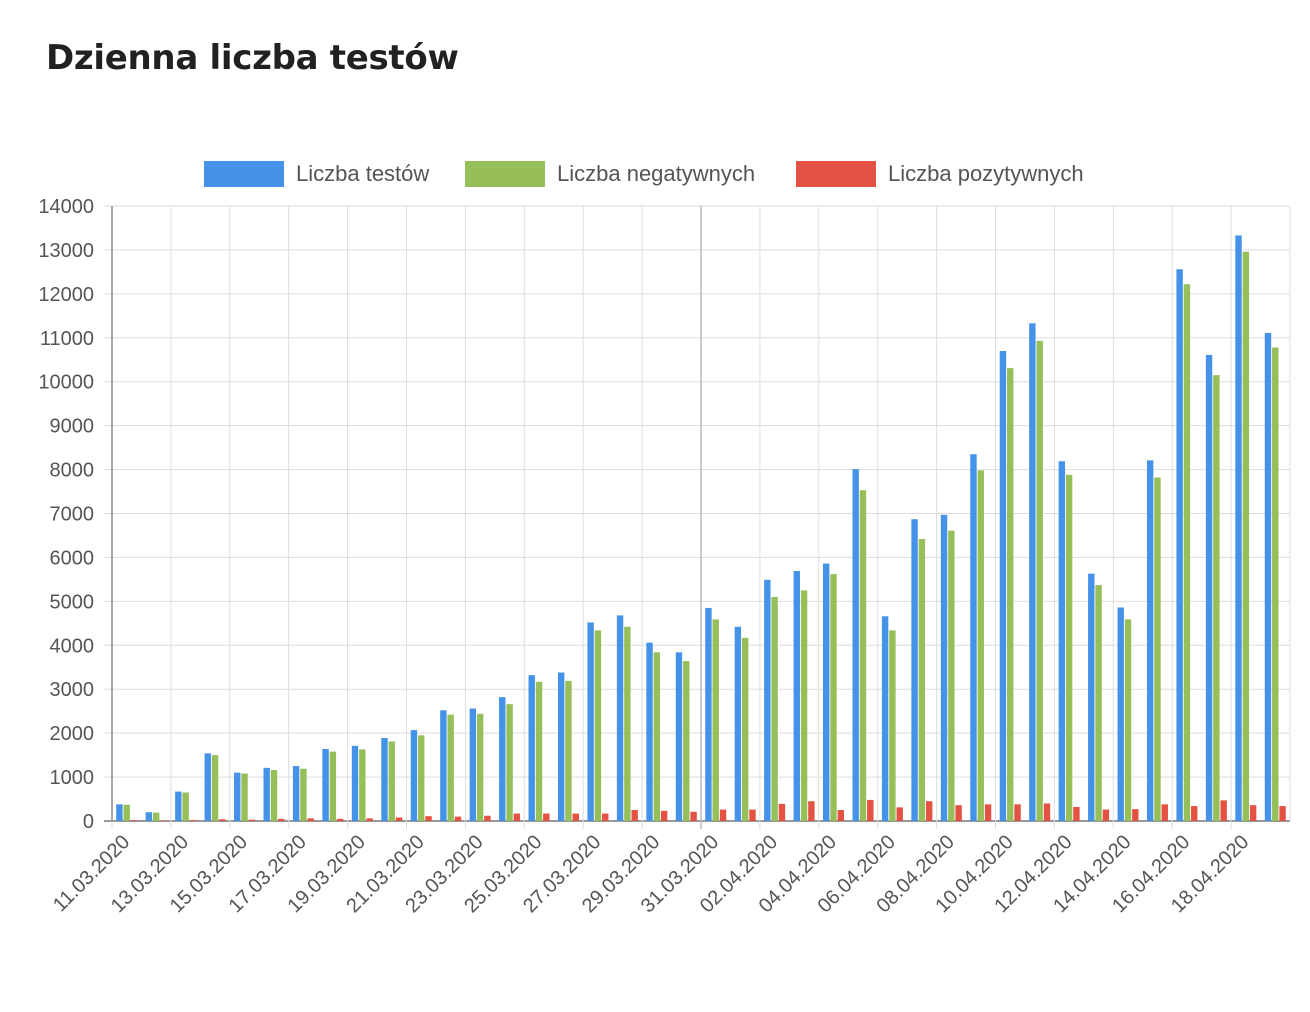 The image size is (1310, 1012). Describe the element at coordinates (610, 174) in the screenshot. I see `legend-item-negative: Liczba negatywnych` at that location.